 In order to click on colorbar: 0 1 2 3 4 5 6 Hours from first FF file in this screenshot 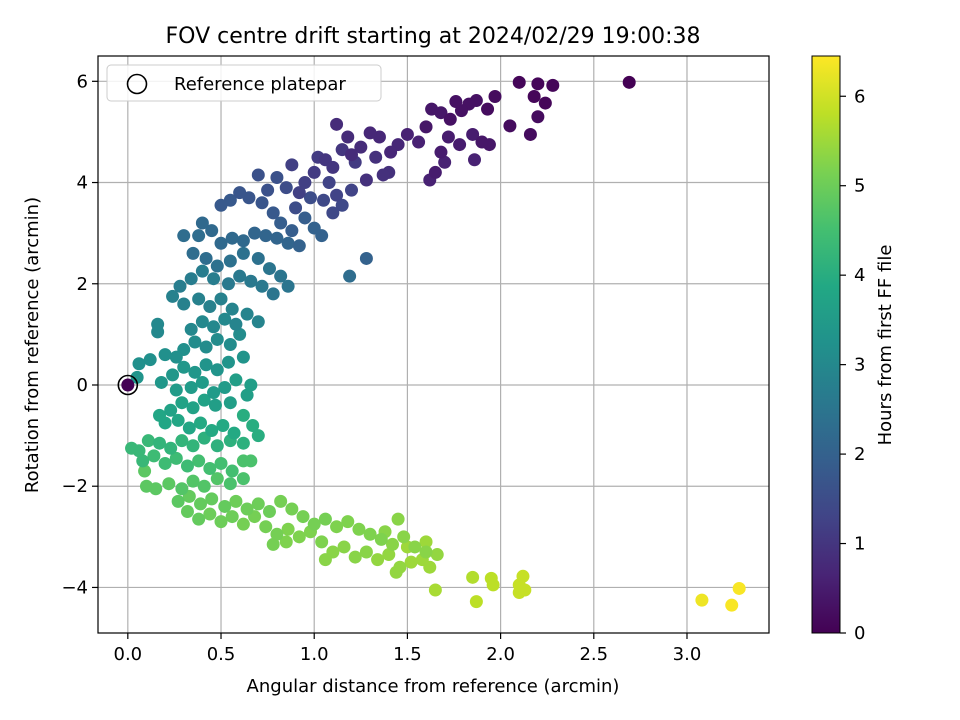, I will do `click(853, 349)`.